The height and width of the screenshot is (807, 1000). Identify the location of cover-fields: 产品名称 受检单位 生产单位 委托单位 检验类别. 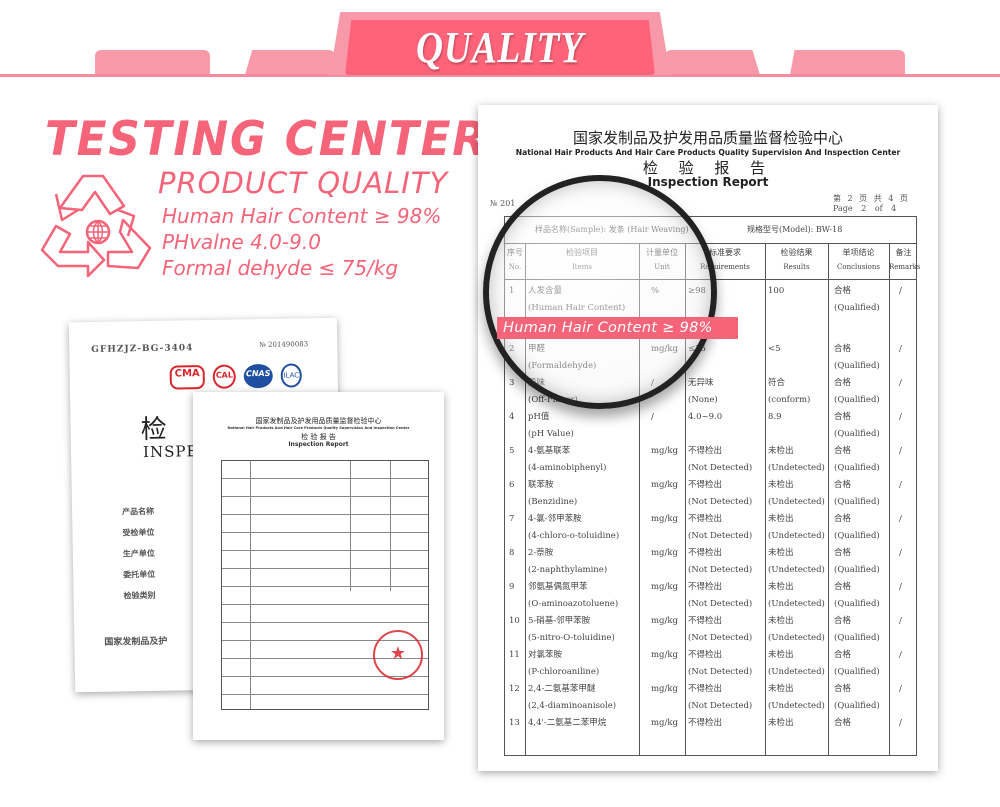
(139, 554).